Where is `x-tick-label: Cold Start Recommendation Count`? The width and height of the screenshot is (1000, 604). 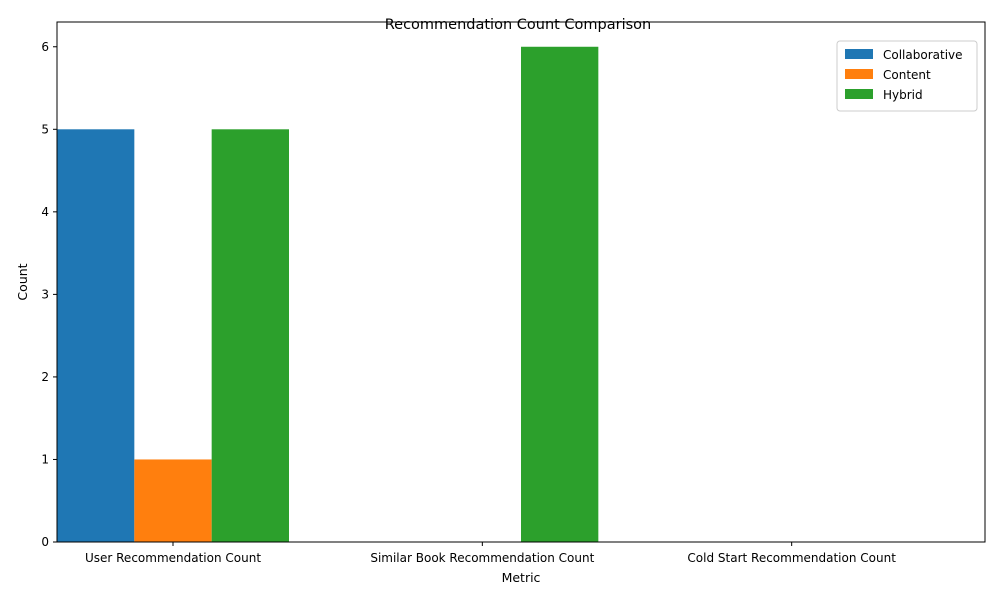 x-tick-label: Cold Start Recommendation Count is located at coordinates (791, 558).